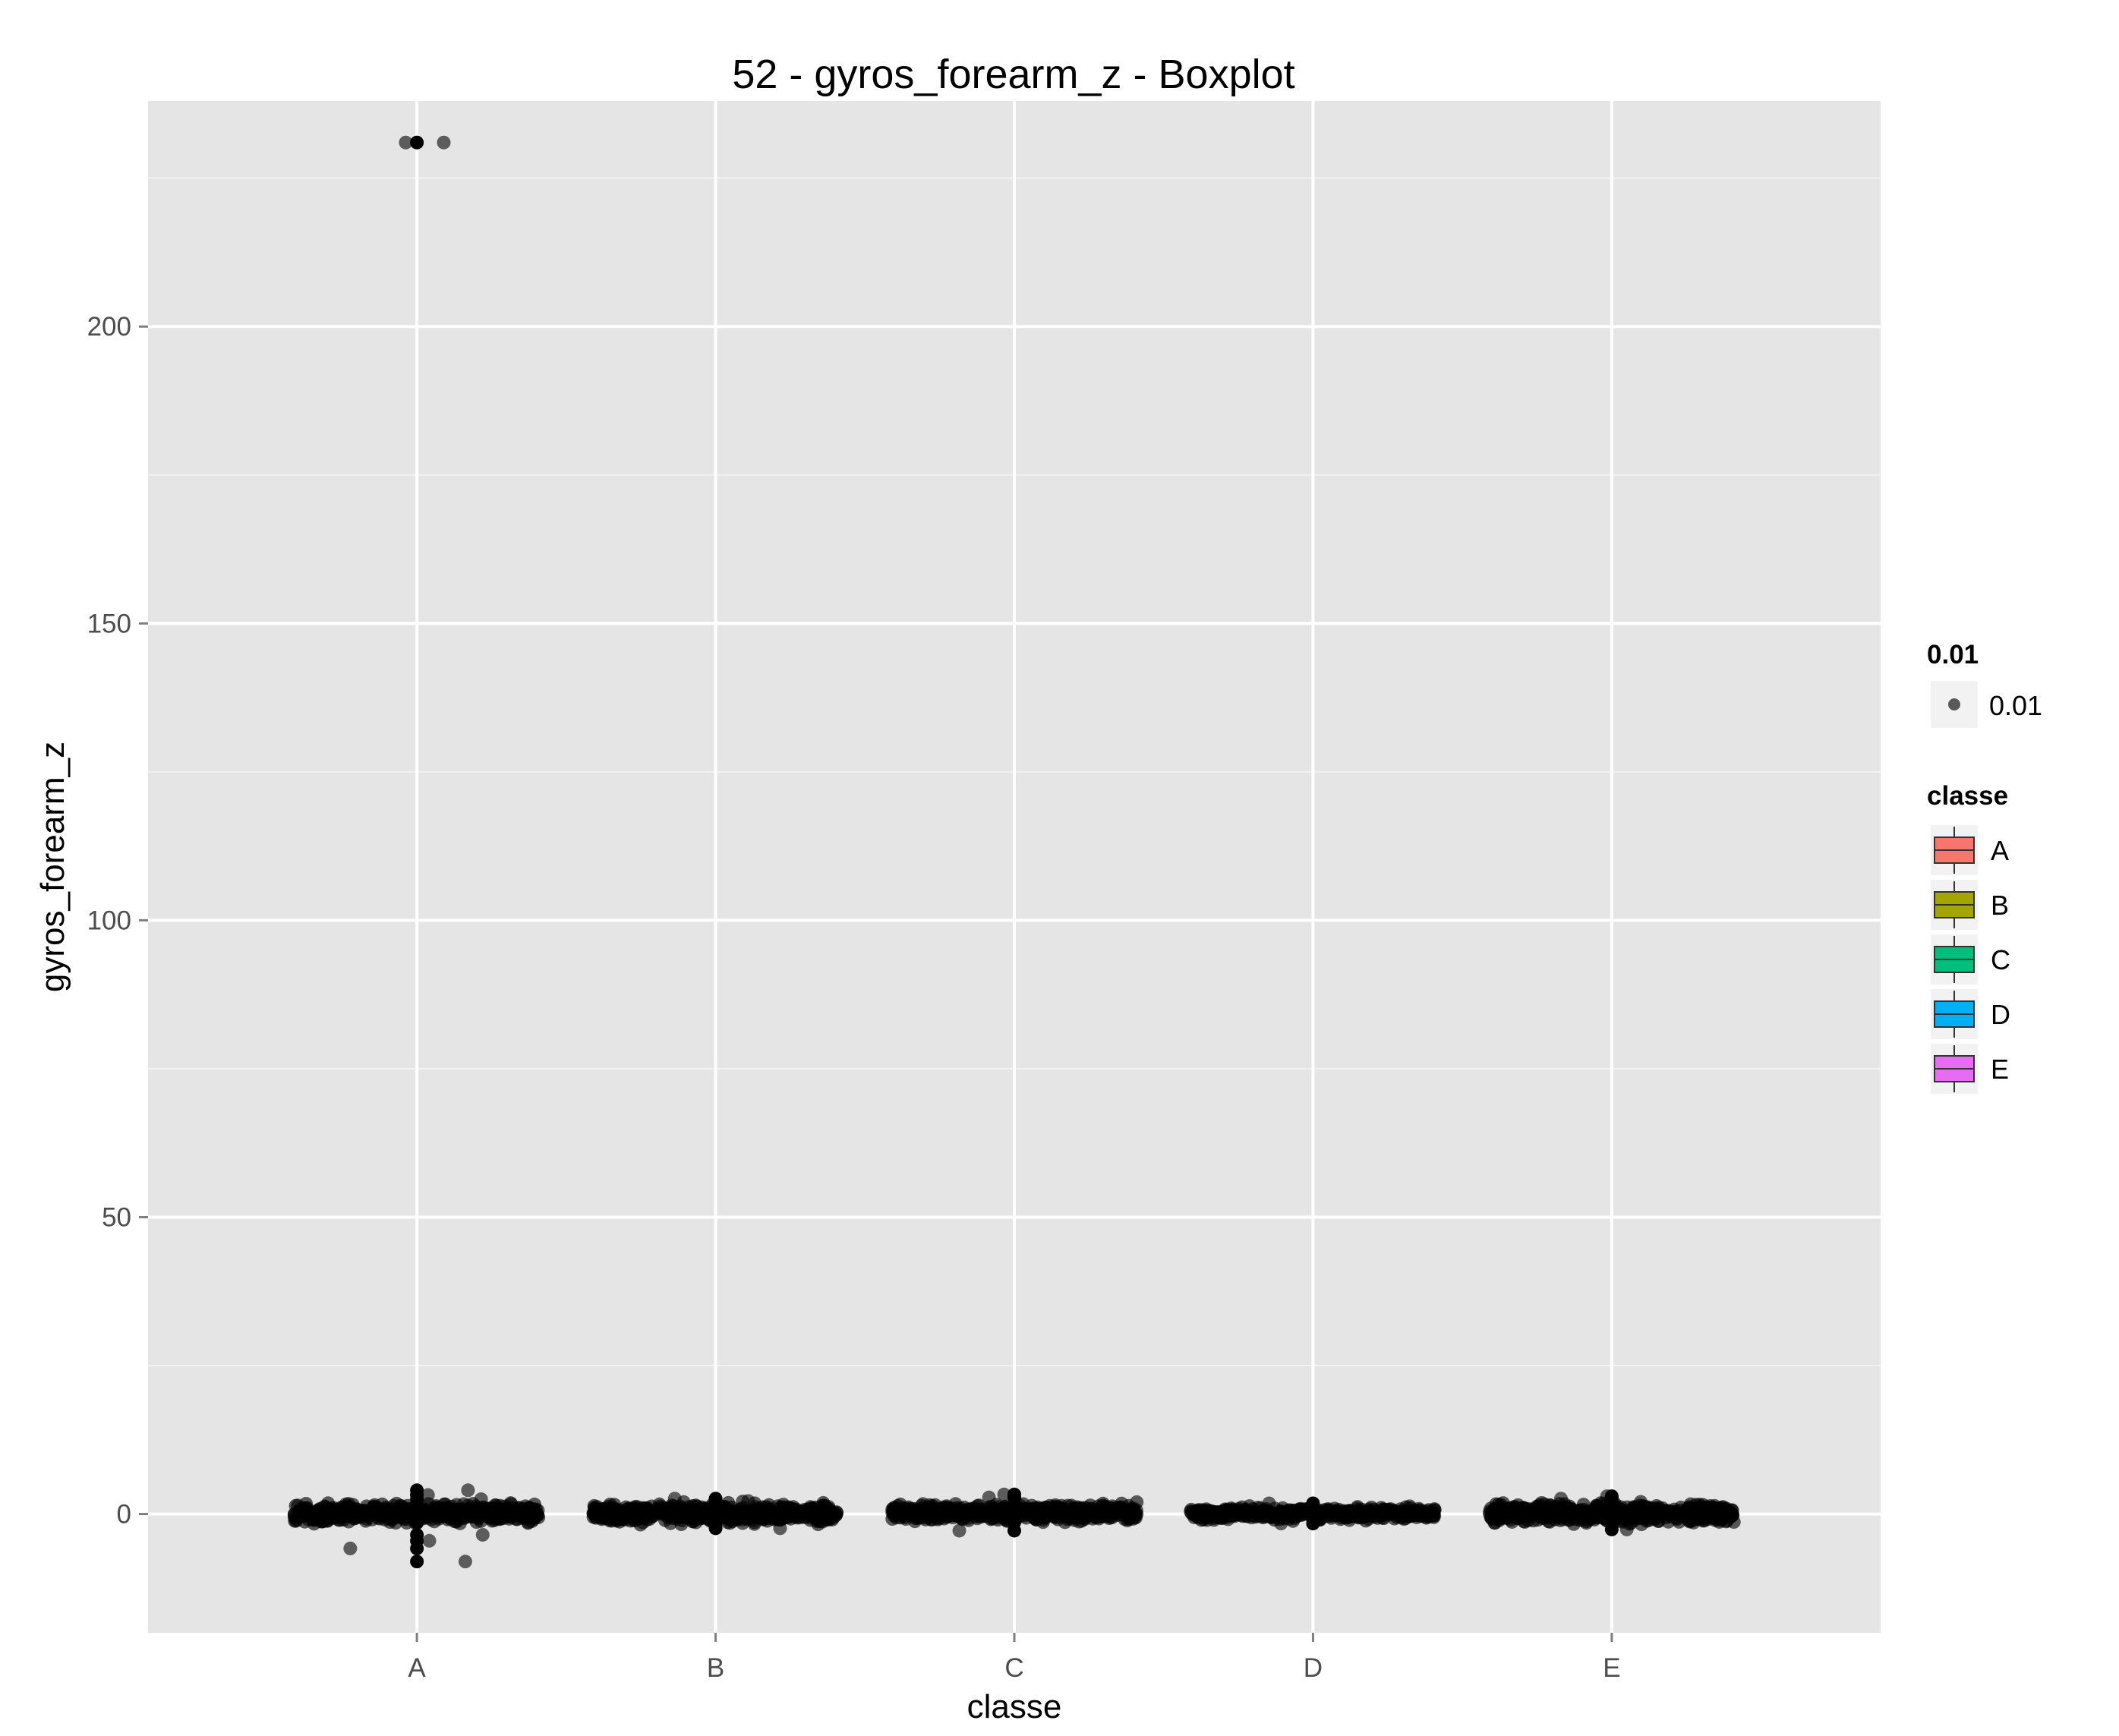  What do you see at coordinates (116, 1217) in the screenshot?
I see `y-tick-label: 50` at bounding box center [116, 1217].